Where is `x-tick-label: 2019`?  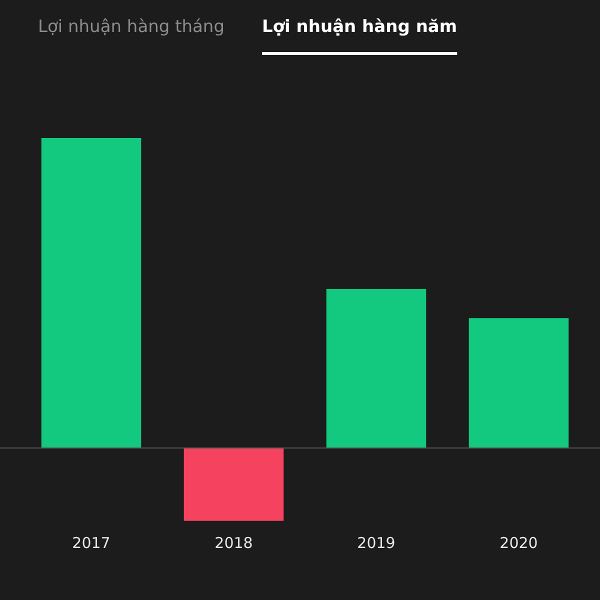
x-tick-label: 2019 is located at coordinates (376, 543).